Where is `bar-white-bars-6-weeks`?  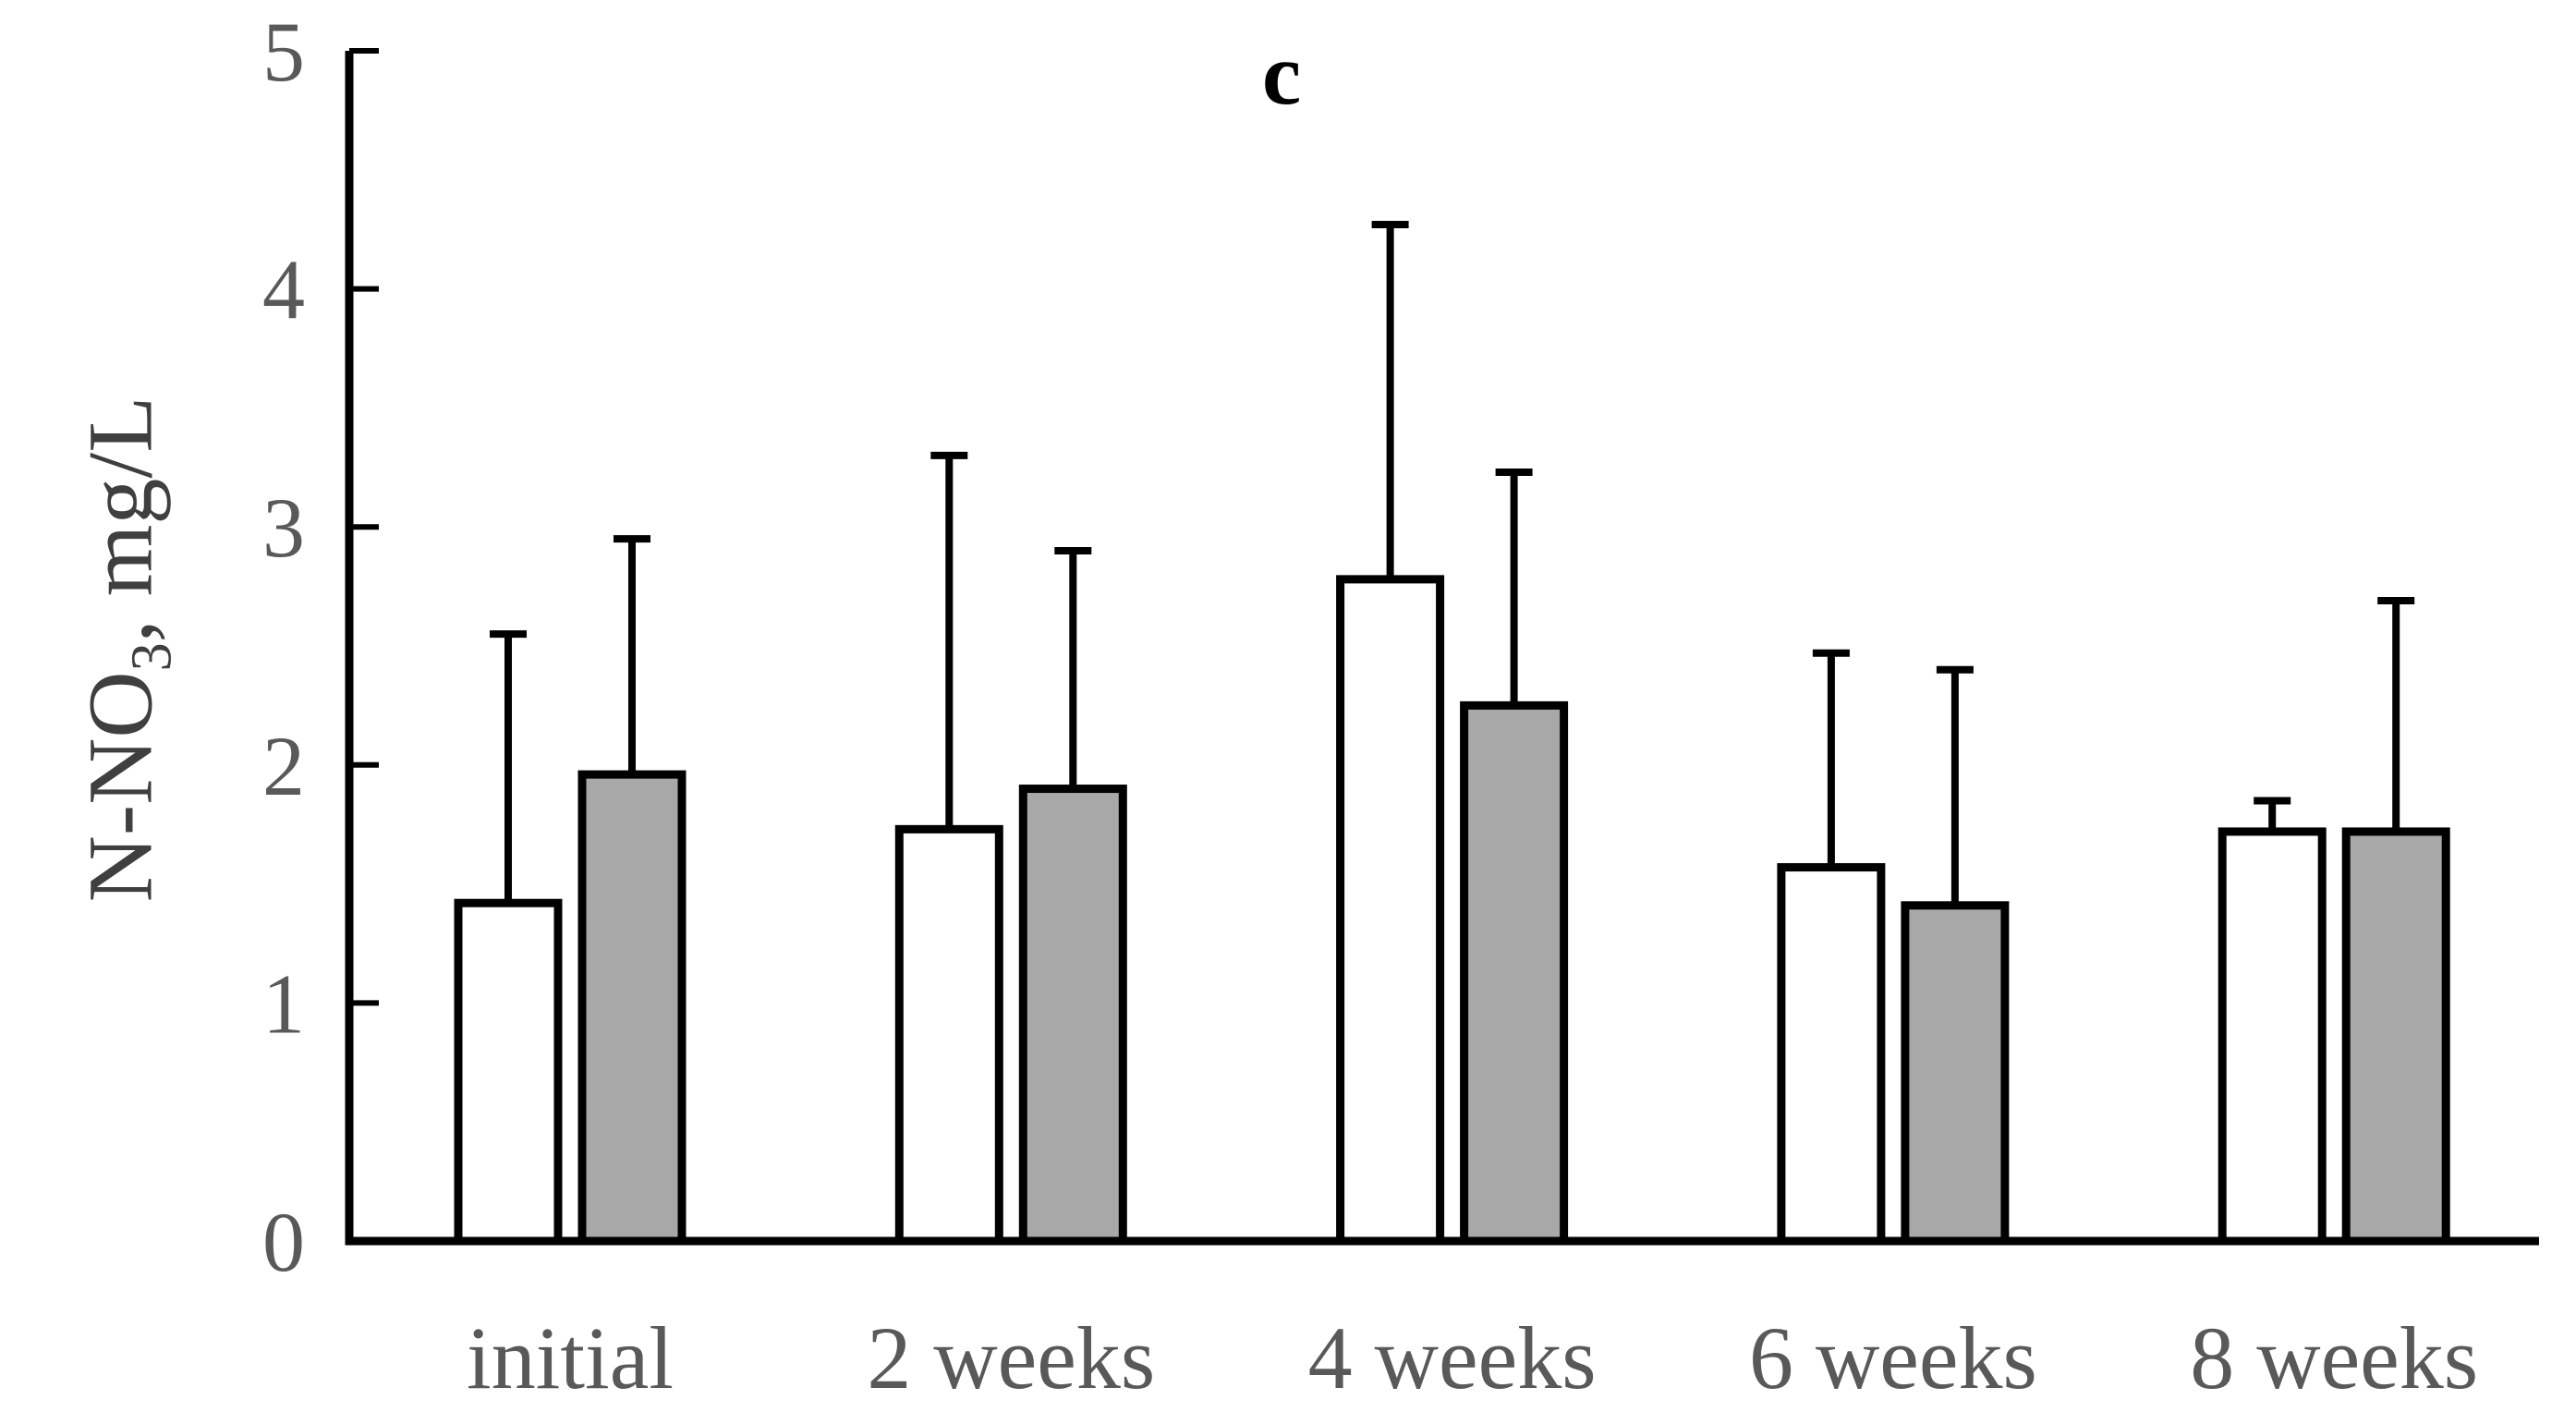
bar-white-bars-6-weeks is located at coordinates (1831, 1054).